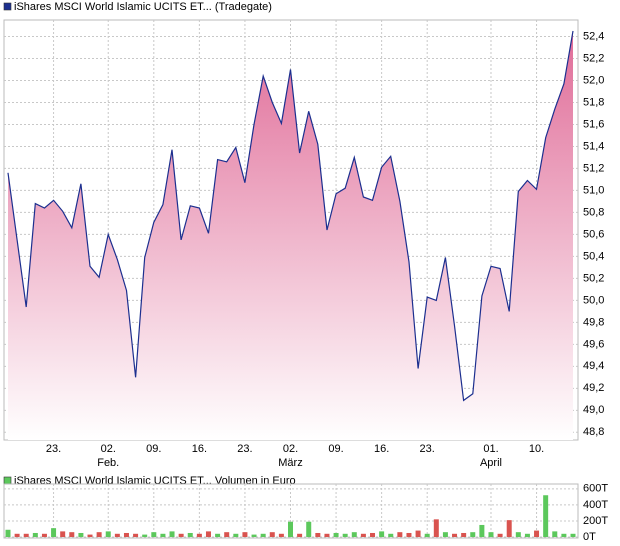  What do you see at coordinates (593, 322) in the screenshot?
I see `y-tick-label: 49,8` at bounding box center [593, 322].